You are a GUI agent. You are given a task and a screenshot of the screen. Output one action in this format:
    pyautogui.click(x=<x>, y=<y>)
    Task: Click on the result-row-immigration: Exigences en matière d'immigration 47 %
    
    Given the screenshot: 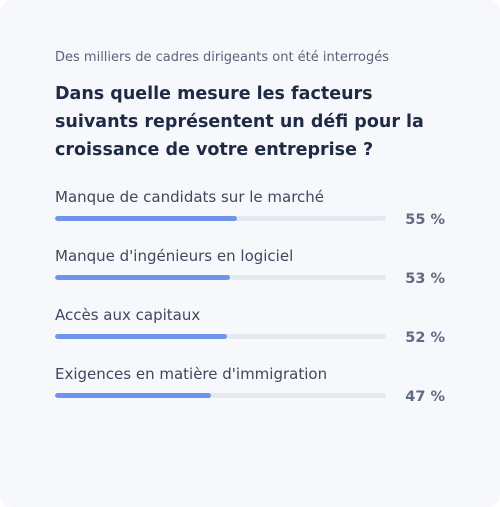 What is the action you would take?
    pyautogui.click(x=255, y=389)
    